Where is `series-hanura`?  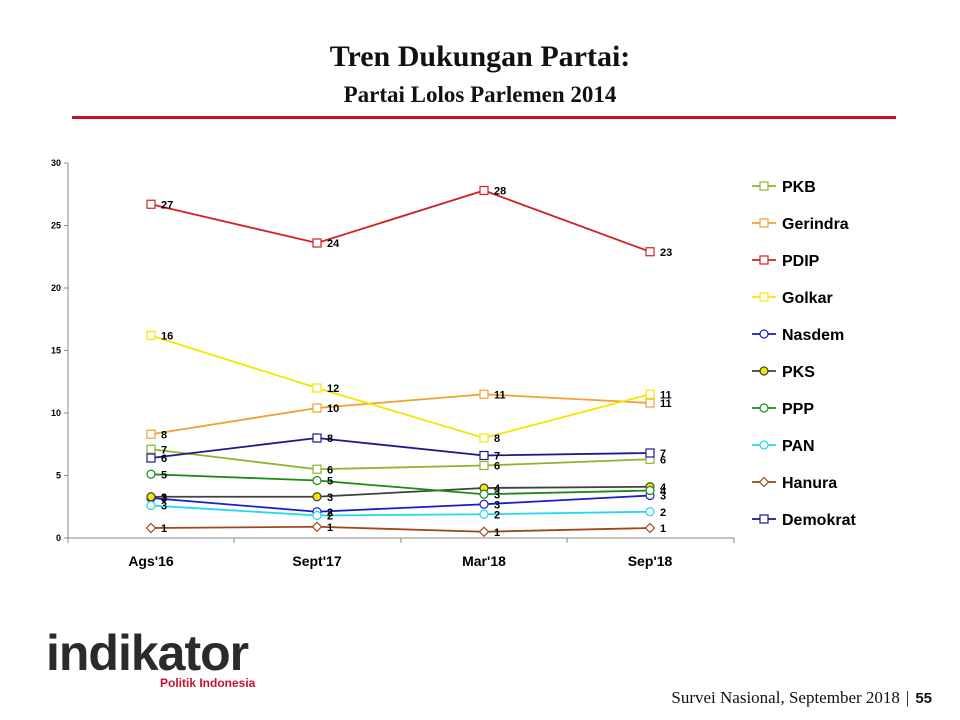
series-hanura is located at coordinates (400, 529).